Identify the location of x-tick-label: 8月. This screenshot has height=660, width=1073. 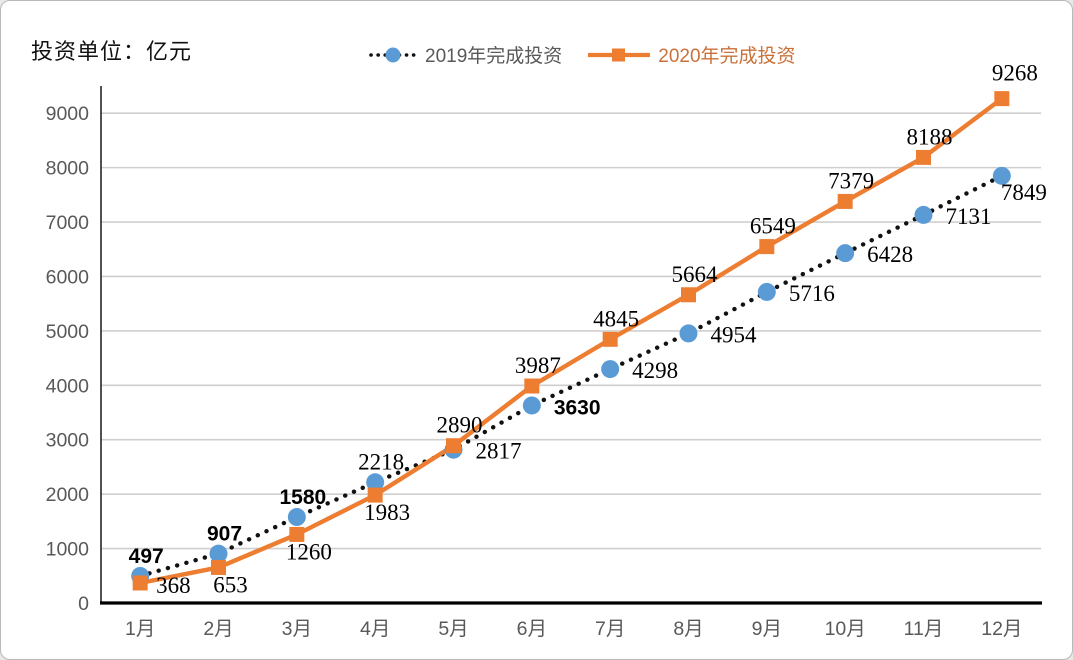
(688, 629).